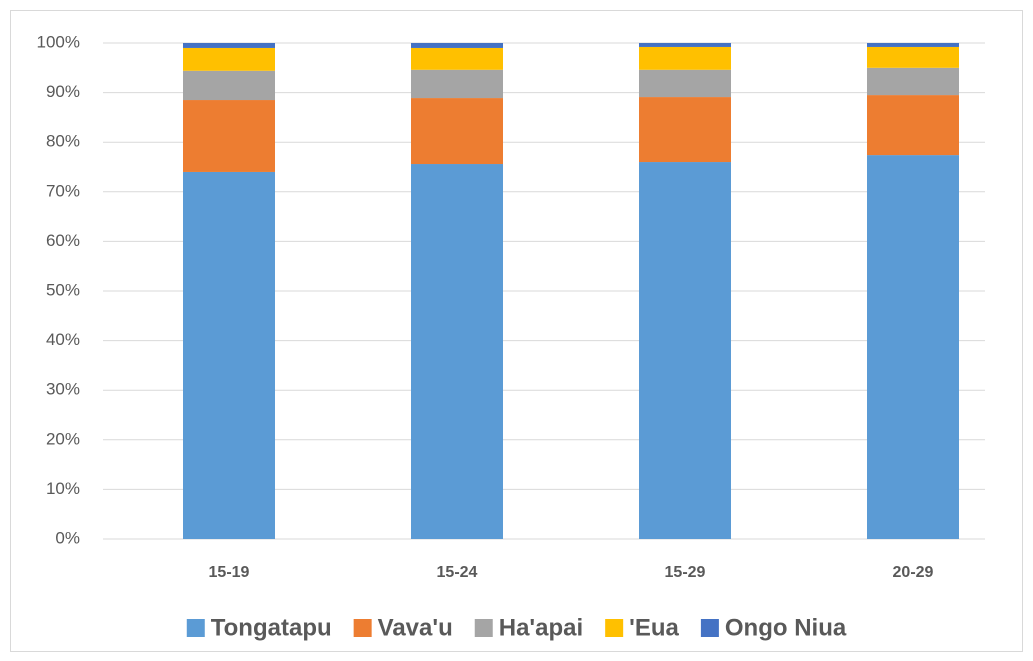 The width and height of the screenshot is (1033, 661). What do you see at coordinates (63, 141) in the screenshot?
I see `y-tick-label: 80%` at bounding box center [63, 141].